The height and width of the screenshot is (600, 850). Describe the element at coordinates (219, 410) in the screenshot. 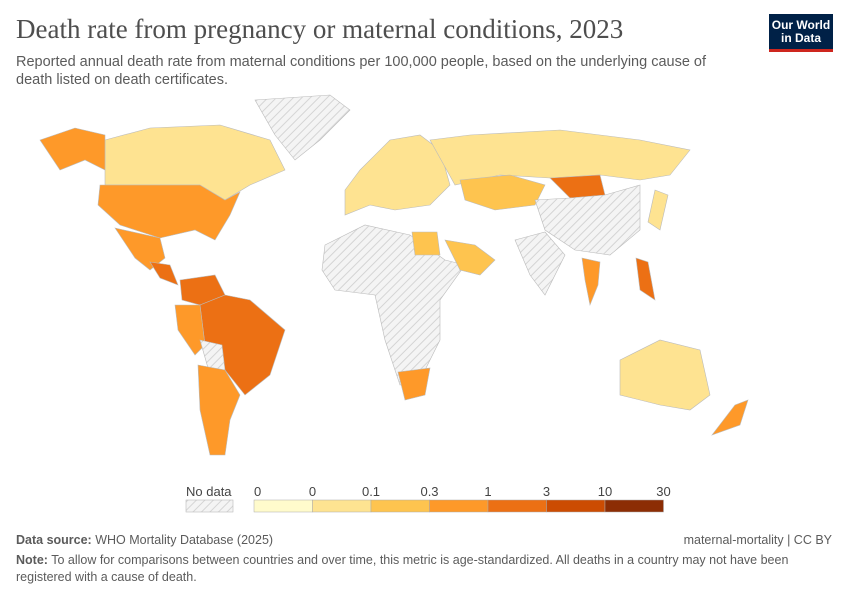

I see `region-argentina-chile` at that location.